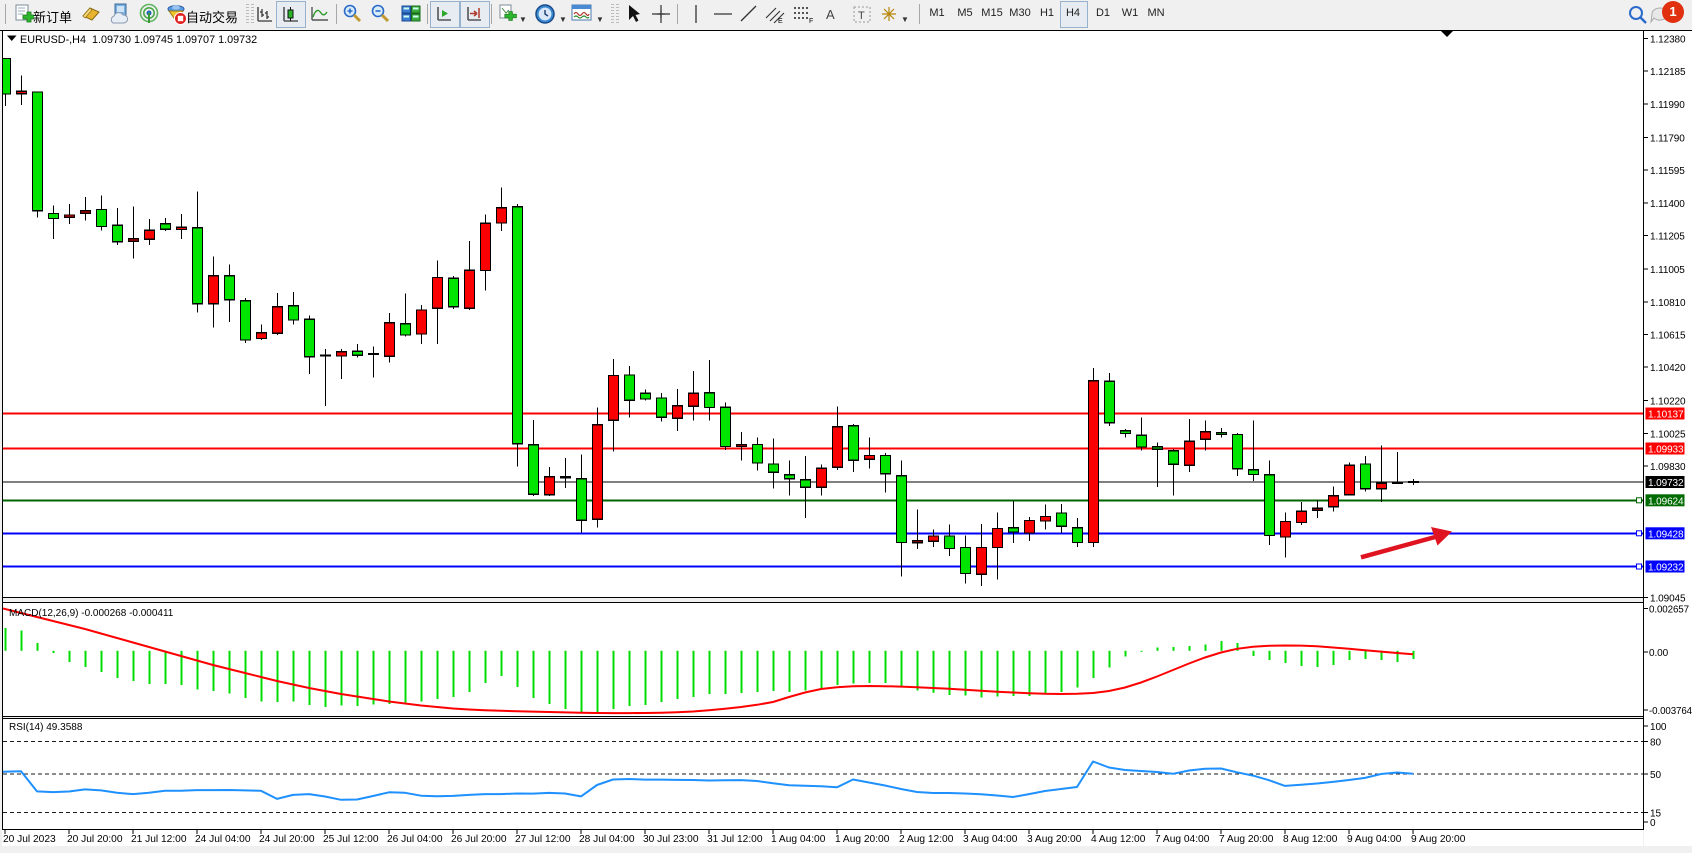 This screenshot has height=853, width=1692. Describe the element at coordinates (1668, 72) in the screenshot. I see `svg-text: 1.12185` at that location.